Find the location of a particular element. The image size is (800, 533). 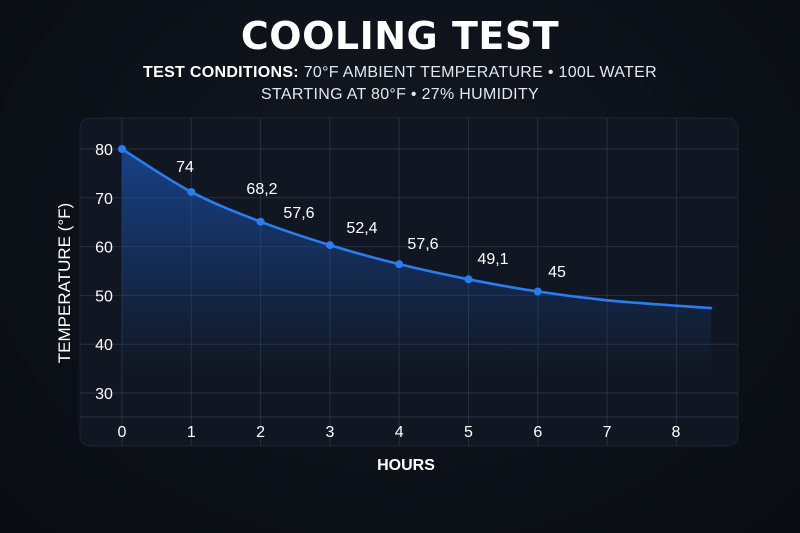

x-tick-label: 8 is located at coordinates (676, 432).